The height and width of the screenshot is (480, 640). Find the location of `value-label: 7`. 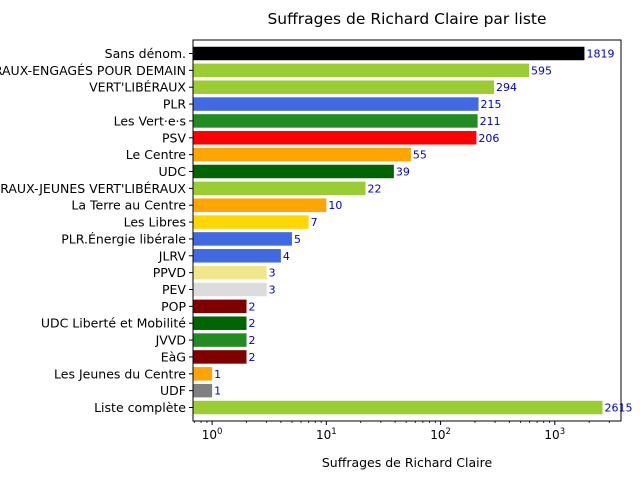

value-label: 7 is located at coordinates (314, 222).